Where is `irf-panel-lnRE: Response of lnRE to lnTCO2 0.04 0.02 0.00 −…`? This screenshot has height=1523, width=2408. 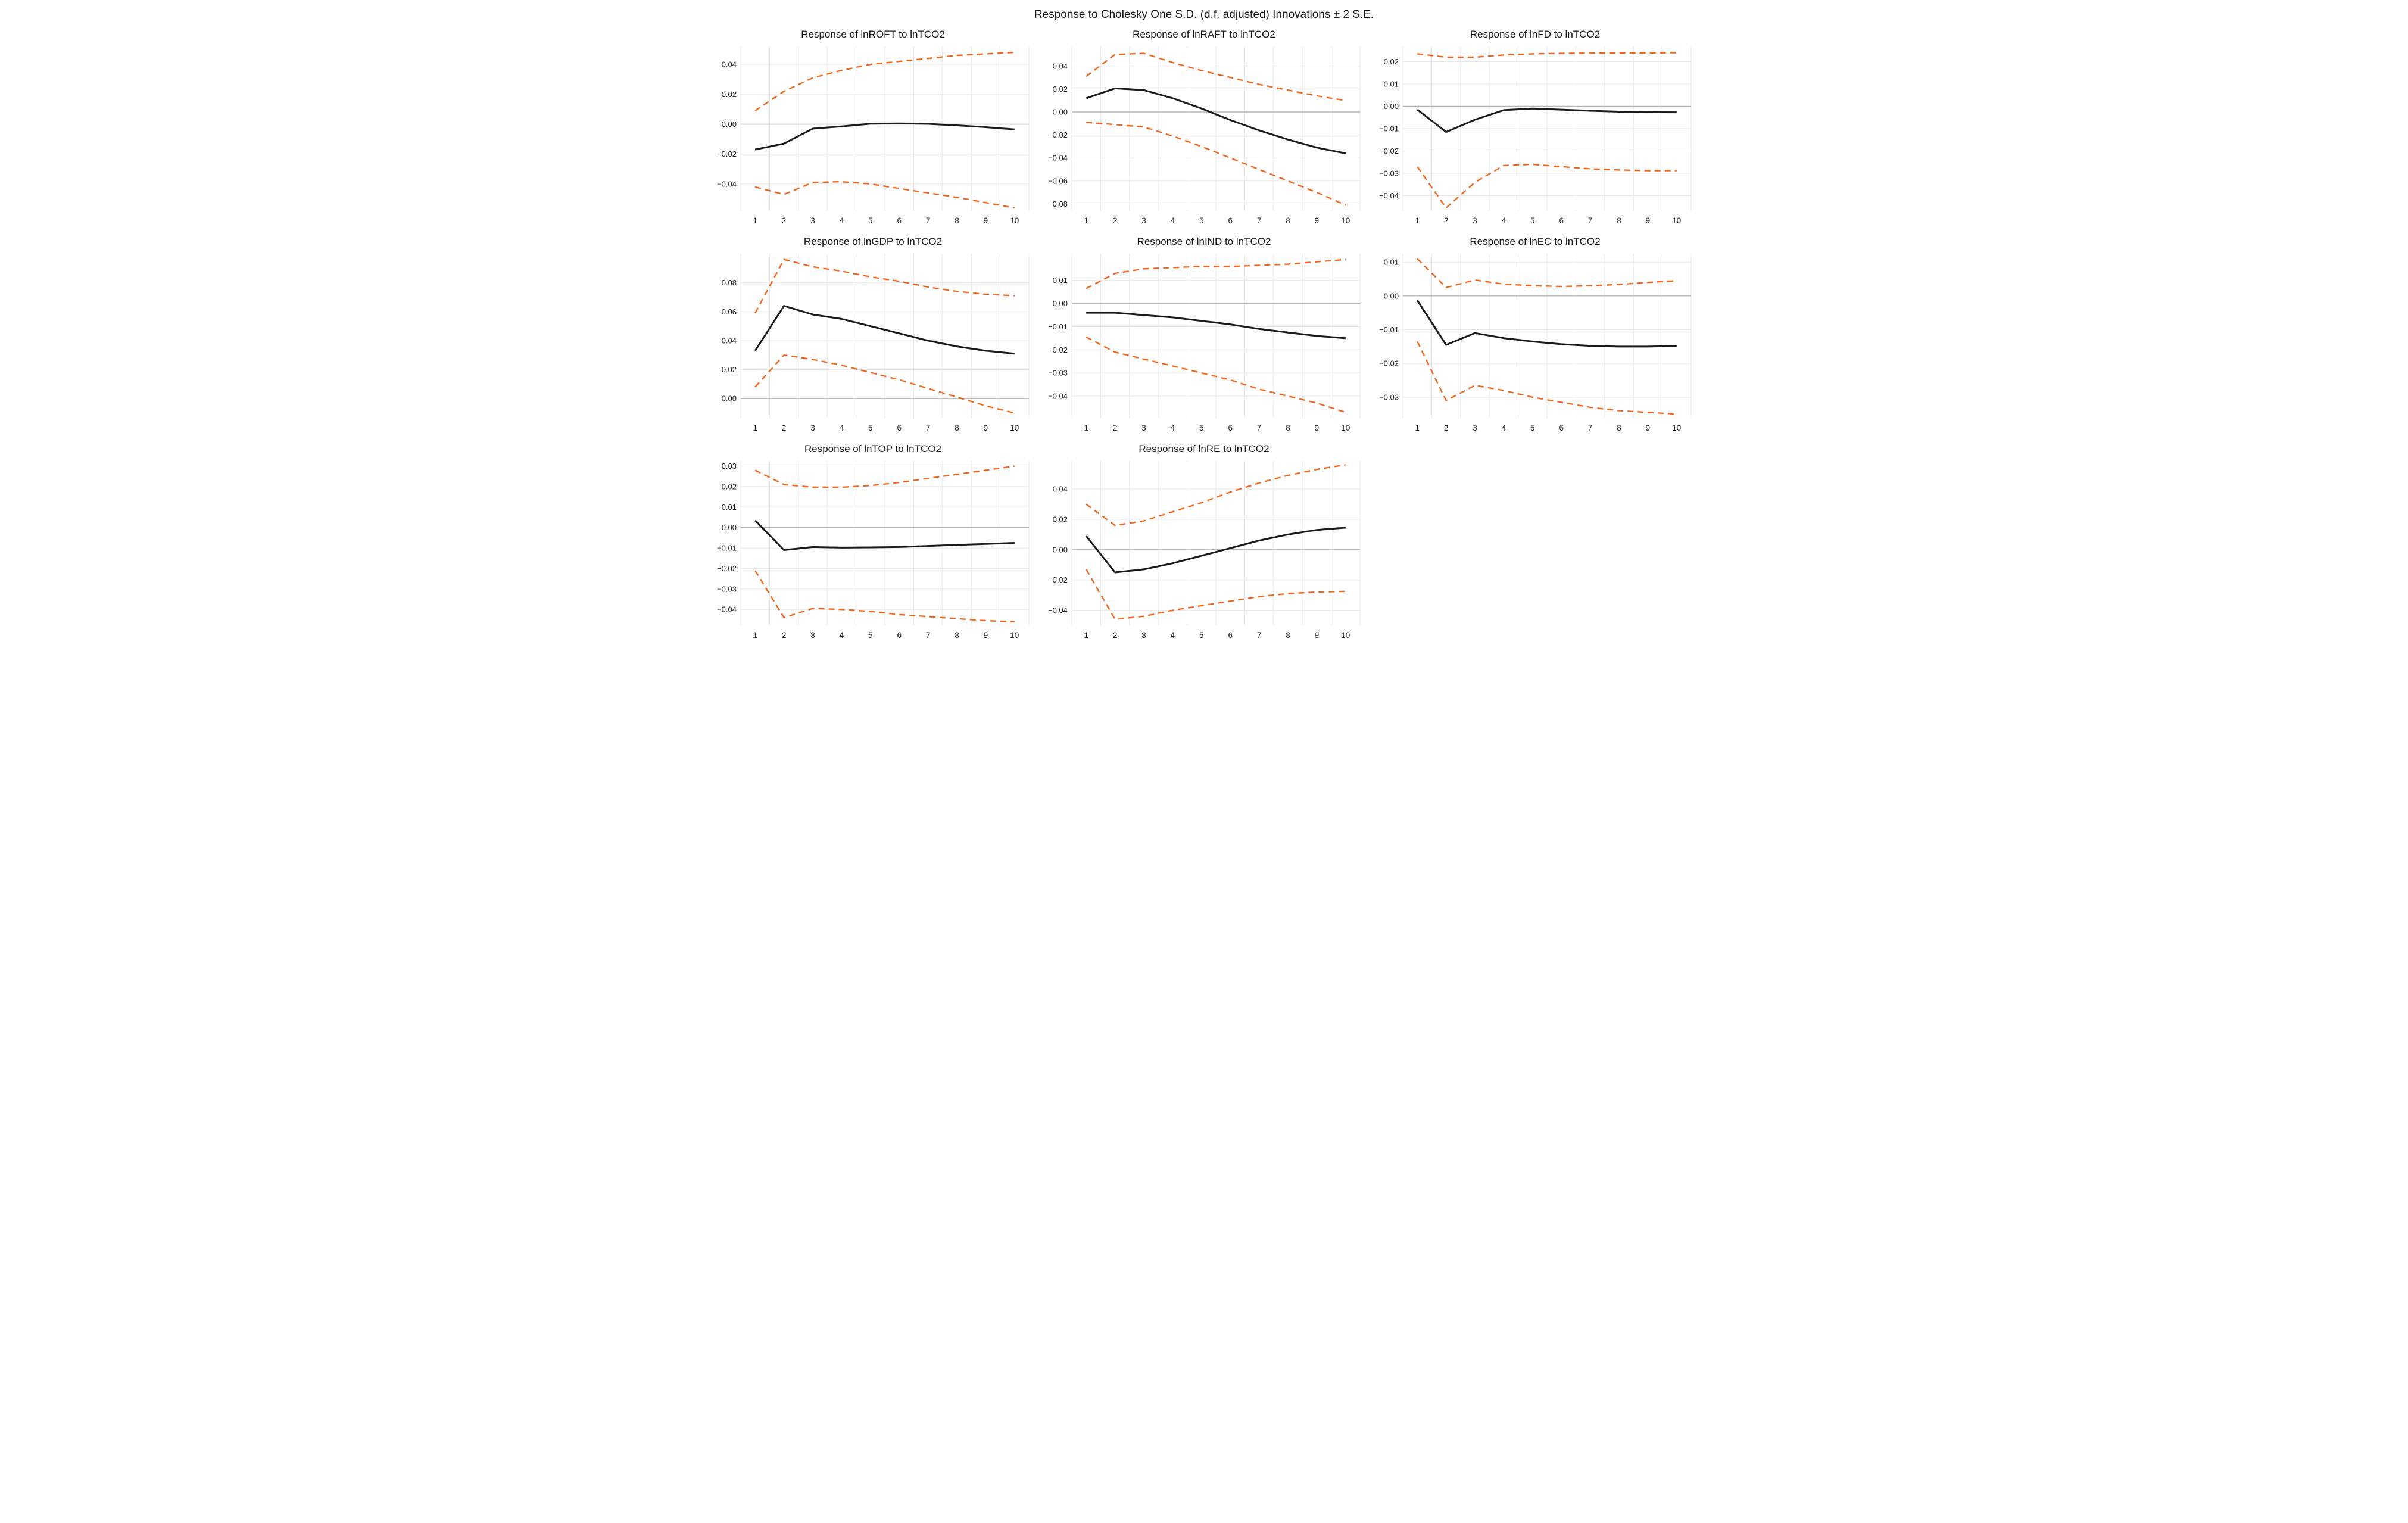
irf-panel-lnRE: Response of lnRE to lnTCO2 0.04 0.02 0.00 −… is located at coordinates (1204, 542).